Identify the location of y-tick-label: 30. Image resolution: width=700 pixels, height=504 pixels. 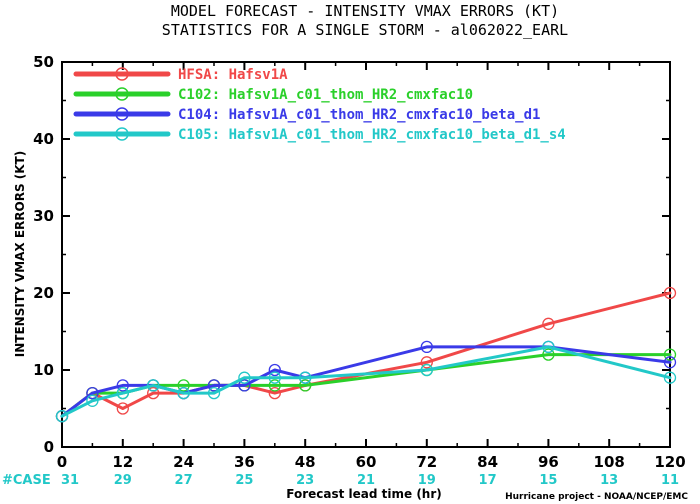
(43, 216).